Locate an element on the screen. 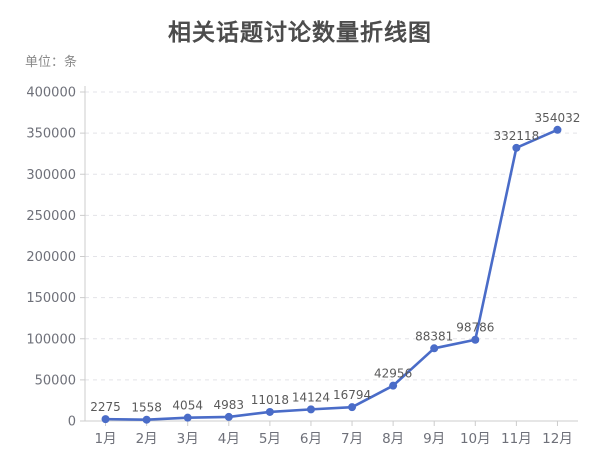  y-axis-label: 300000 is located at coordinates (51, 175).